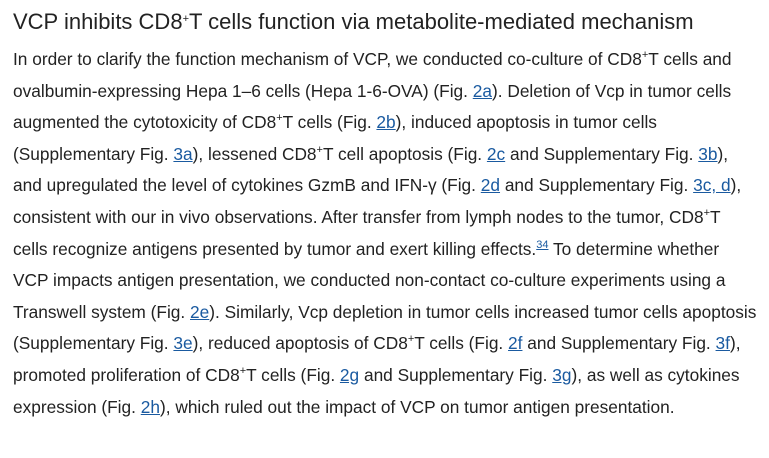 This screenshot has height=458, width=769. Describe the element at coordinates (515, 343) in the screenshot. I see `figure-link: 2f` at that location.